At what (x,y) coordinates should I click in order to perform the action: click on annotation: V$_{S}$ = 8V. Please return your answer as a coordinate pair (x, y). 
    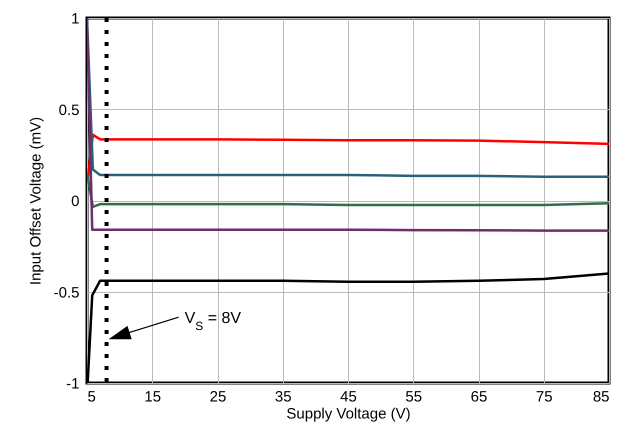
    Looking at the image, I should click on (213, 322).